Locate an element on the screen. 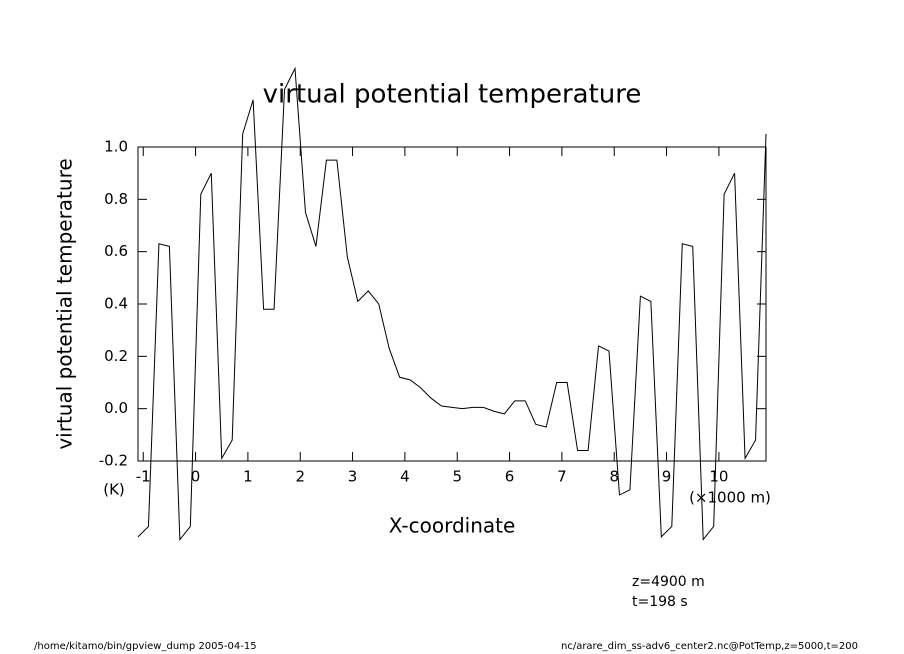 Image resolution: width=904 pixels, height=654 pixels. x-tick-label: 3 is located at coordinates (353, 477).